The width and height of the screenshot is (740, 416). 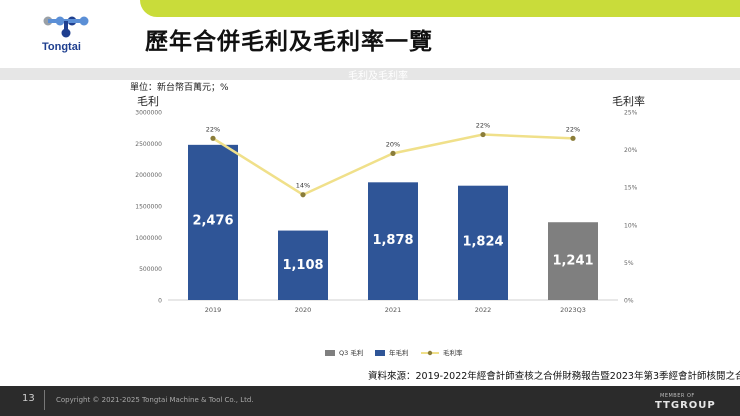 What do you see at coordinates (61, 47) in the screenshot?
I see `logo-wordmark: Tongtai` at bounding box center [61, 47].